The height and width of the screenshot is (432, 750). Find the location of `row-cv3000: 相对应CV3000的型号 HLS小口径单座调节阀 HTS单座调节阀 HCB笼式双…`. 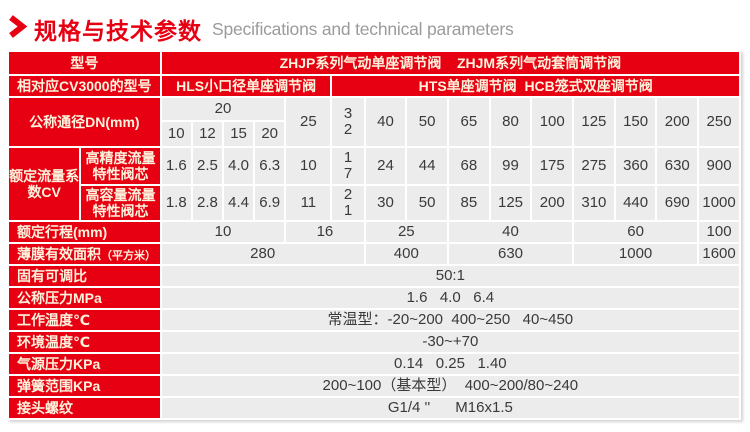

row-cv3000: 相对应CV3000的型号 HLS小口径单座调节阀 HTS单座调节阀 HCB笼式双… is located at coordinates (374, 86).